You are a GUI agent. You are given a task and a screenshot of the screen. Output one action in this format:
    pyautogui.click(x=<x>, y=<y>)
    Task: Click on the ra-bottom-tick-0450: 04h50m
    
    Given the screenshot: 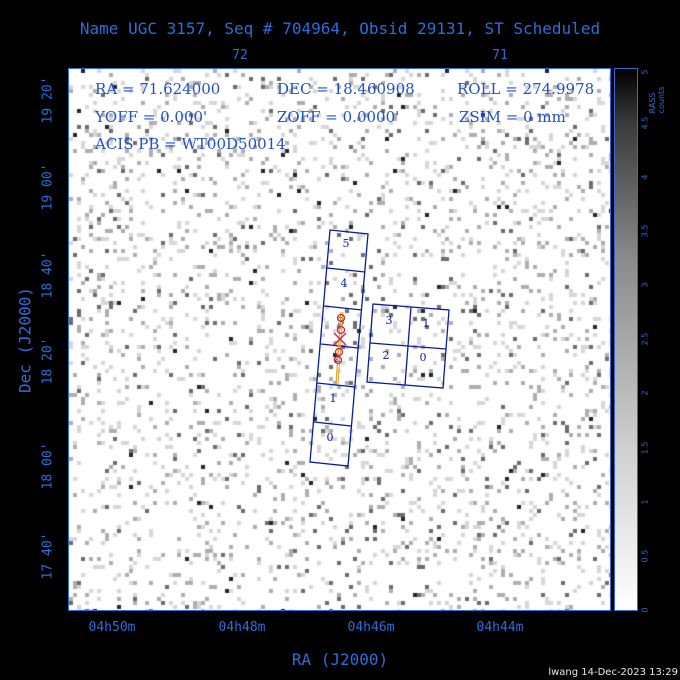 What is the action you would take?
    pyautogui.click(x=112, y=627)
    